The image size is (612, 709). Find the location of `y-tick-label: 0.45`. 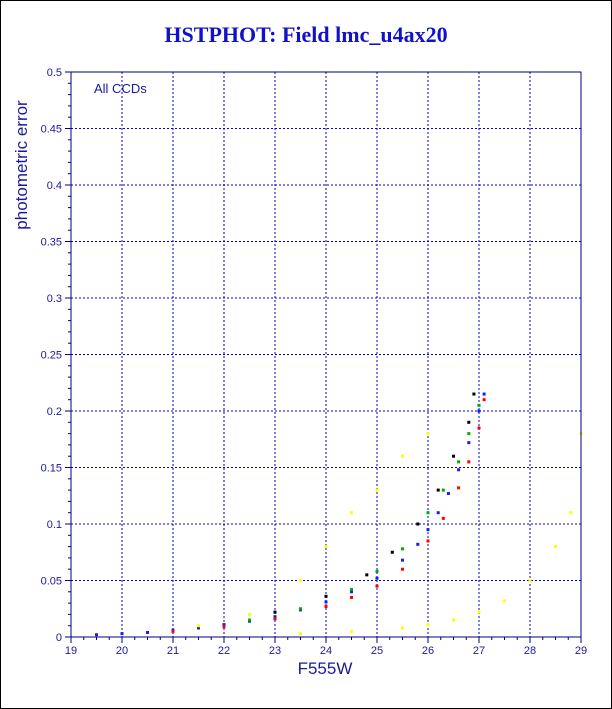

y-tick-label: 0.45 is located at coordinates (51, 130).